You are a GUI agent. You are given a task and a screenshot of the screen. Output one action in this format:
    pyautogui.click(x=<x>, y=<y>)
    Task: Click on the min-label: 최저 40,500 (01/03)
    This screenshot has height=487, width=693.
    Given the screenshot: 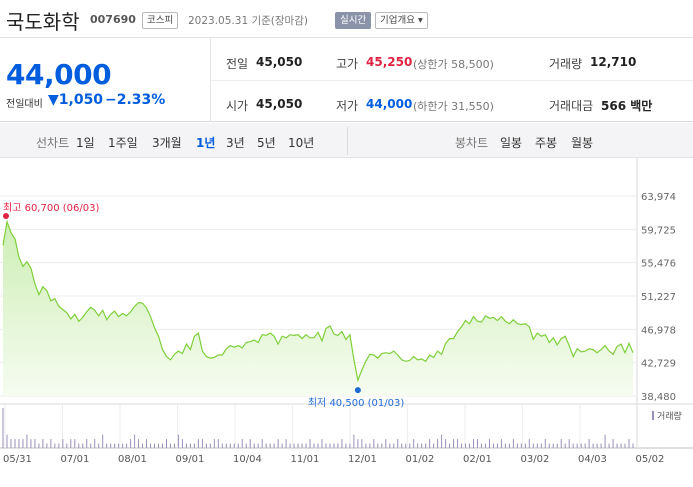 What is the action you would take?
    pyautogui.click(x=356, y=403)
    